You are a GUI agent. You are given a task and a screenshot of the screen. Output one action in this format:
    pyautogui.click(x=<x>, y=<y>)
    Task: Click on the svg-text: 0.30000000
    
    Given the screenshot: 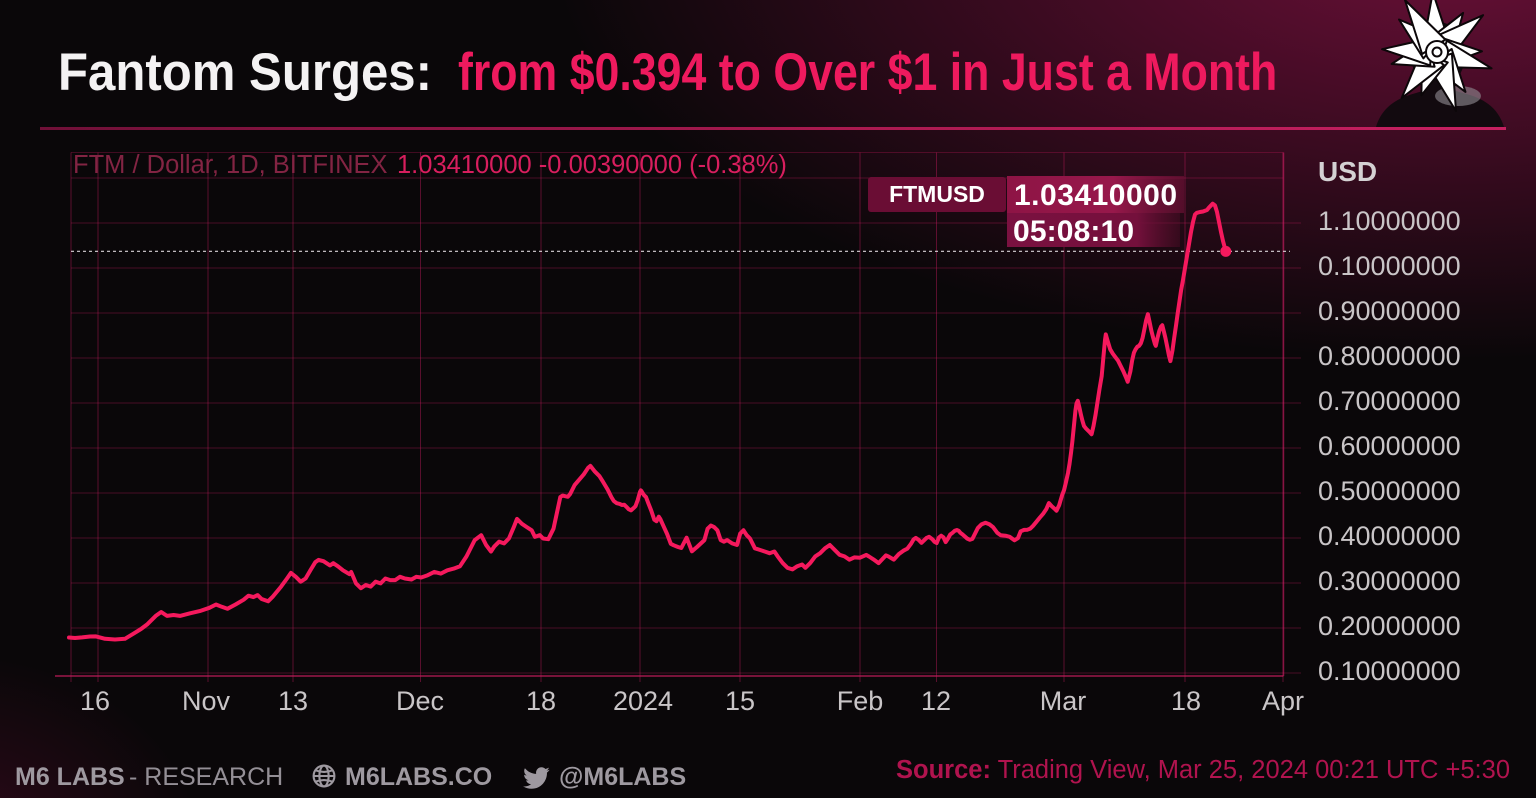 What is the action you would take?
    pyautogui.click(x=1389, y=581)
    